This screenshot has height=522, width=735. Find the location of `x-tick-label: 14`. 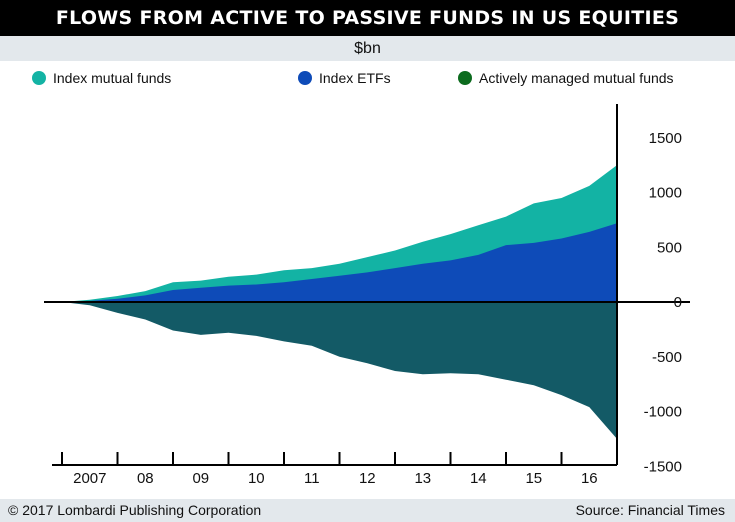

x-tick-label: 14 is located at coordinates (478, 478).